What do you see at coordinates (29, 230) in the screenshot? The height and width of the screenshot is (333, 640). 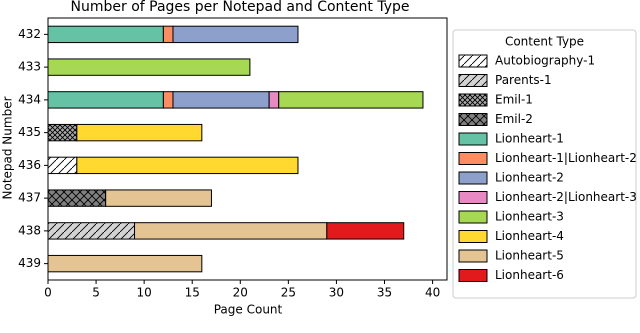 I see `y-tick-label: 438` at bounding box center [29, 230].